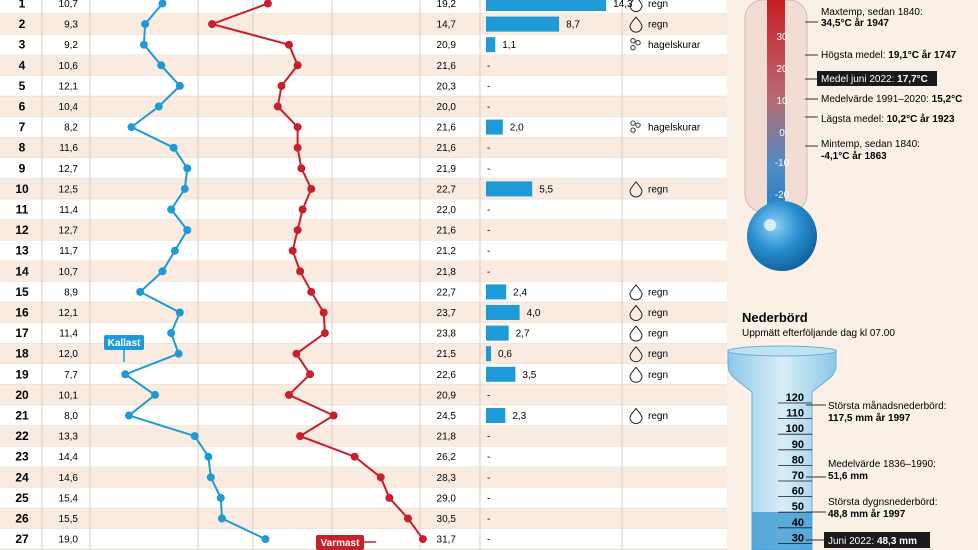  I want to click on min-value-label: 10,4, so click(69, 107).